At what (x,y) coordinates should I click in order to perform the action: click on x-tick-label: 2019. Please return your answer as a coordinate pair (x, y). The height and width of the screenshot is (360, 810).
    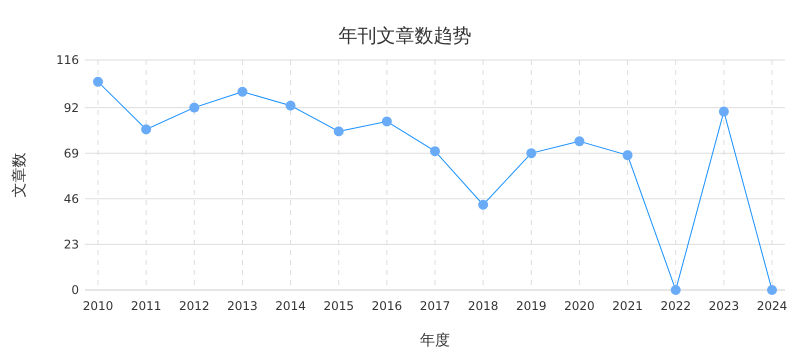
    Looking at the image, I should click on (531, 306).